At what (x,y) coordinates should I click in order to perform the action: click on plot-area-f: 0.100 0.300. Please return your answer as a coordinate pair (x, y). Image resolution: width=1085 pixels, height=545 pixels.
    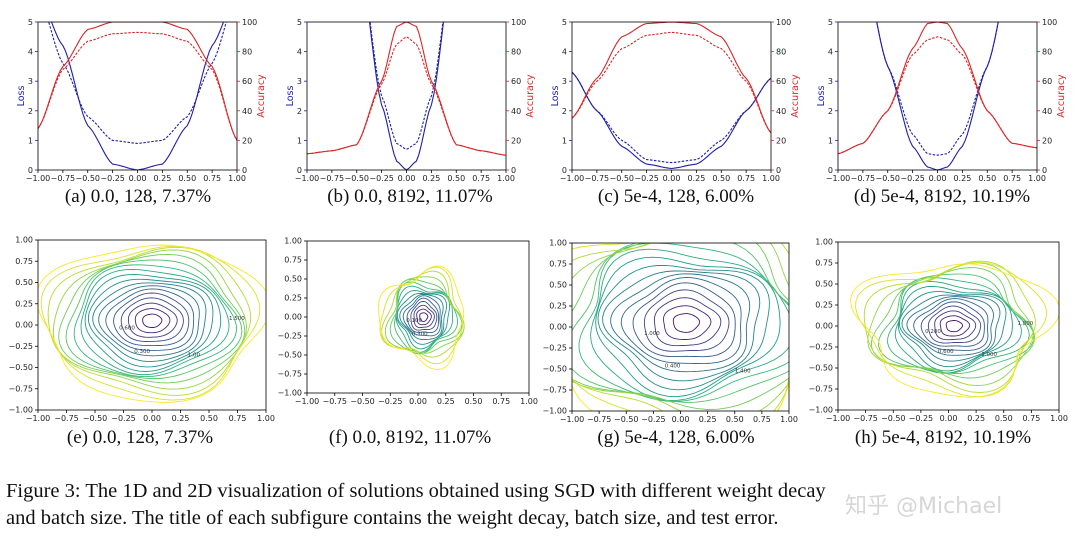
    Looking at the image, I should click on (421, 318).